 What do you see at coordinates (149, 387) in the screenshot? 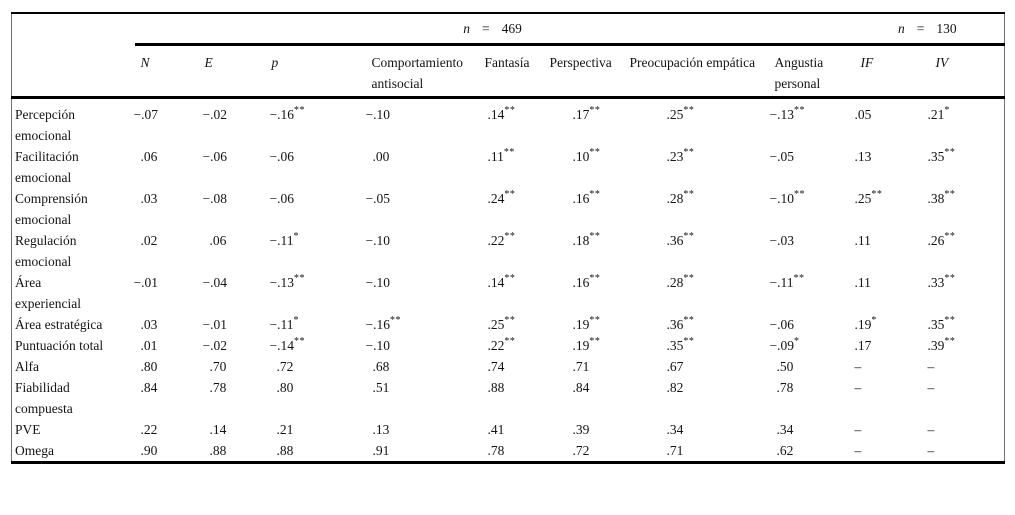
I see `value-cell: .84` at bounding box center [149, 387].